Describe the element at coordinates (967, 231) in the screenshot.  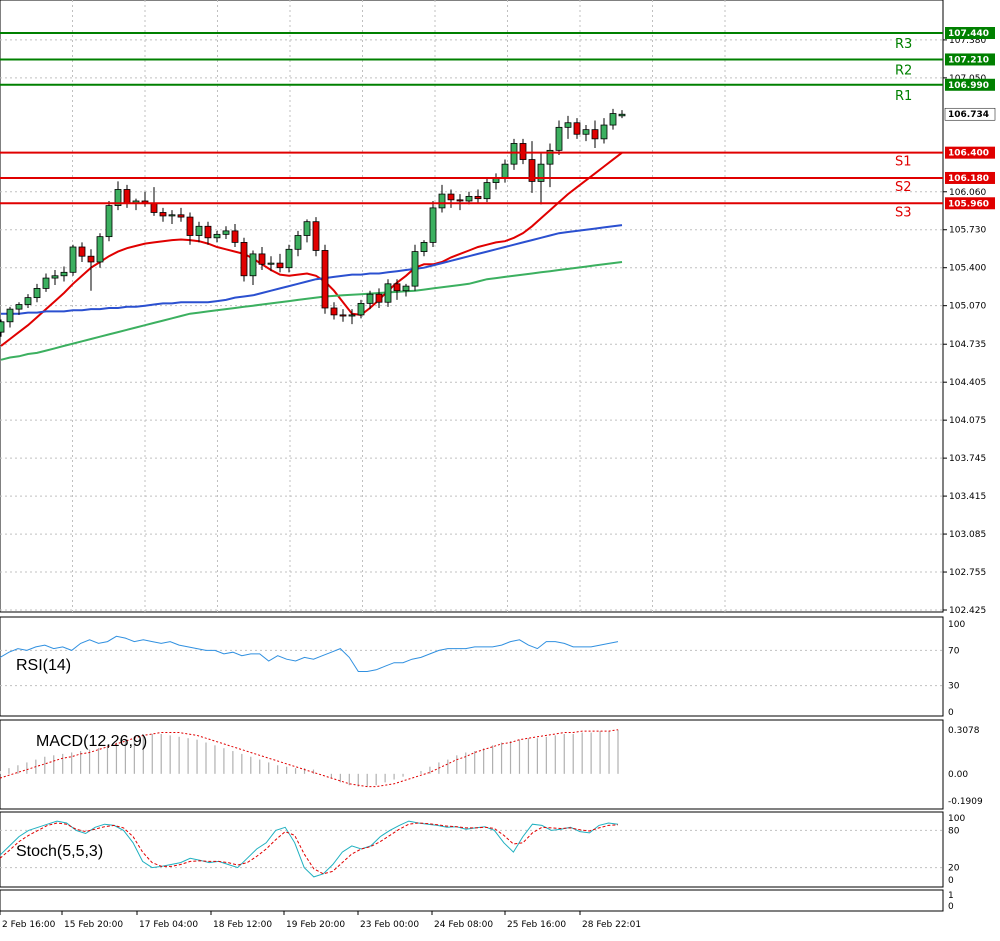
I see `main-ytick-label: 105.730` at that location.